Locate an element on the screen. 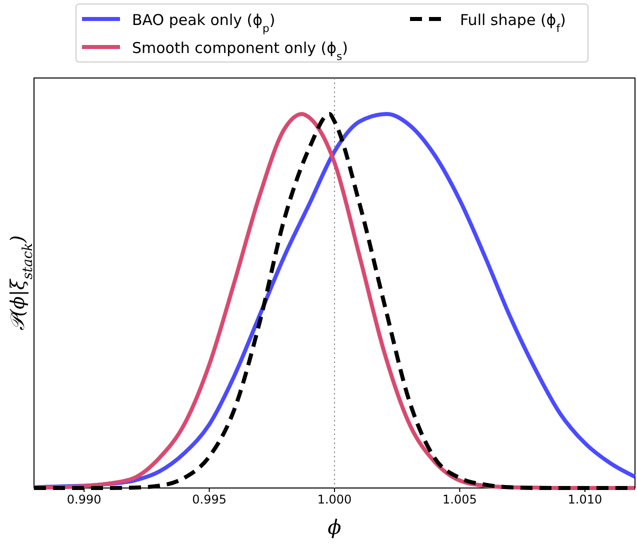  x-tick-label: 1.000 is located at coordinates (334, 499).